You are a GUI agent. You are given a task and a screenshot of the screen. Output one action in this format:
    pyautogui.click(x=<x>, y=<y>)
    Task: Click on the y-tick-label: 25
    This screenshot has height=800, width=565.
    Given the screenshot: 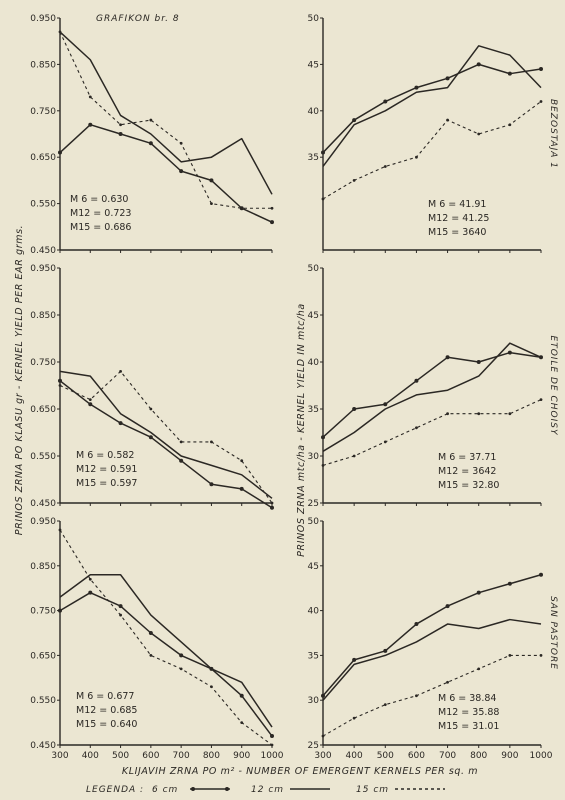 What is the action you would take?
    pyautogui.click(x=313, y=504)
    